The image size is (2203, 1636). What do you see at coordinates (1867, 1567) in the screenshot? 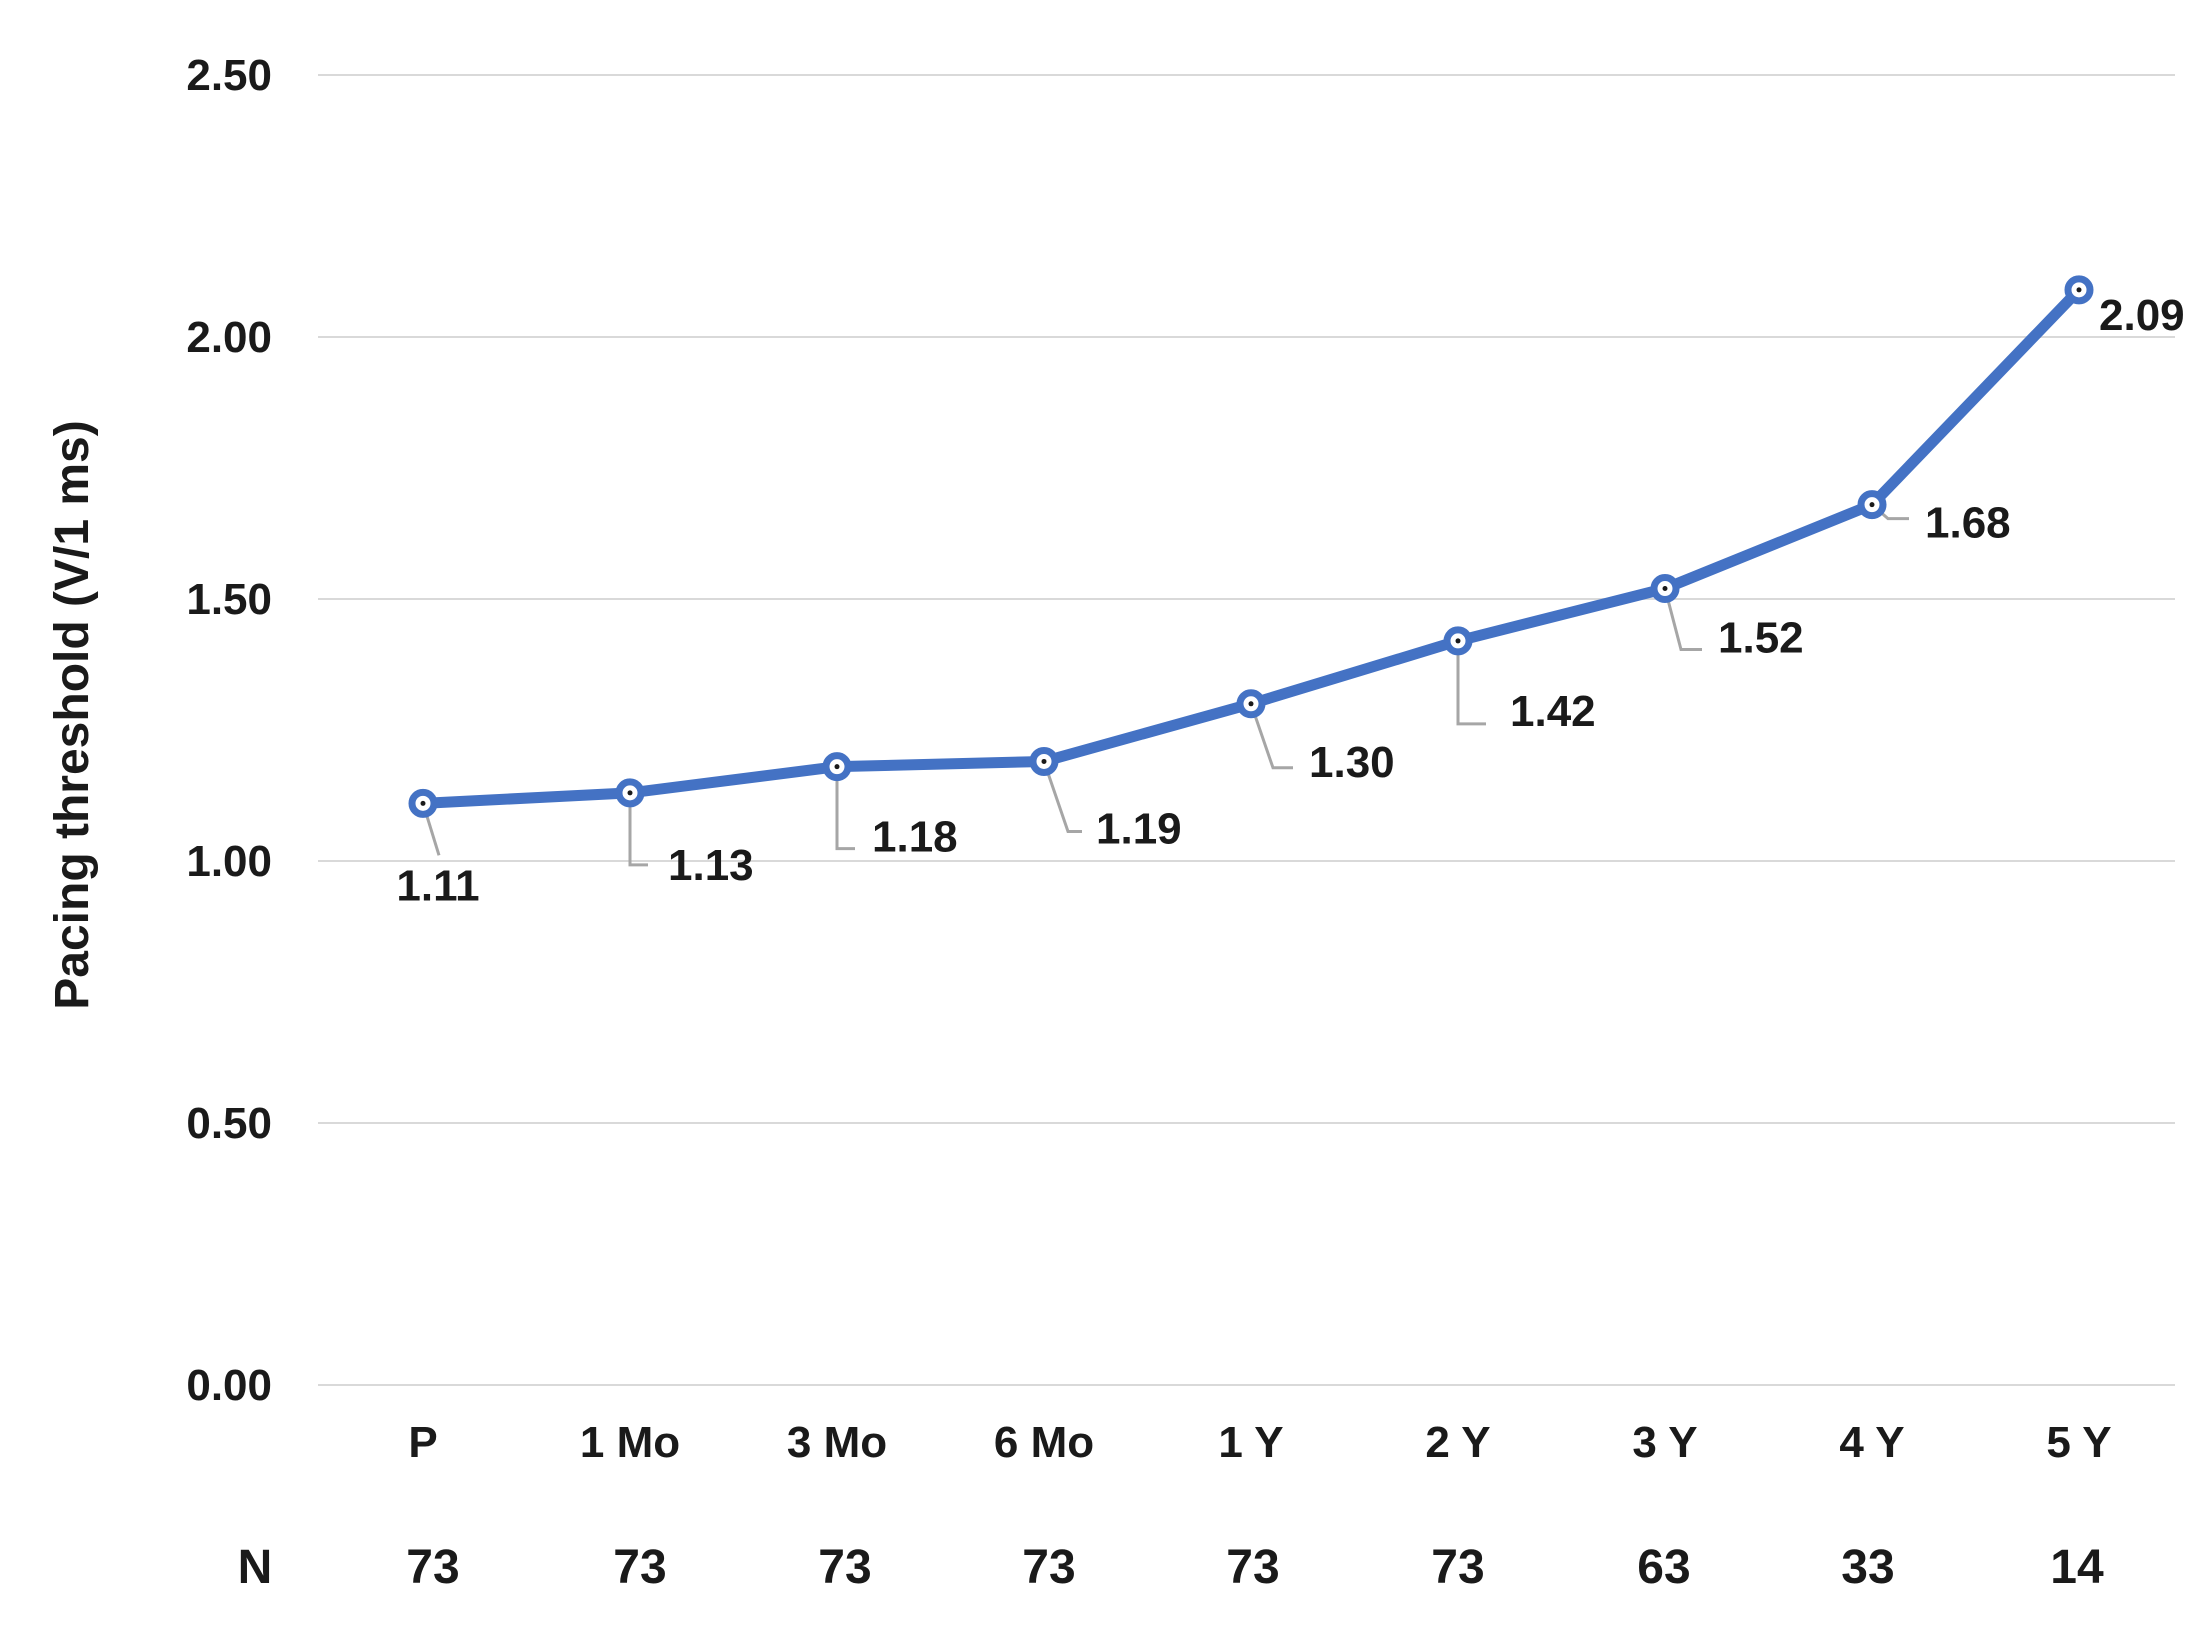
I see `n-value: 33` at bounding box center [1867, 1567].